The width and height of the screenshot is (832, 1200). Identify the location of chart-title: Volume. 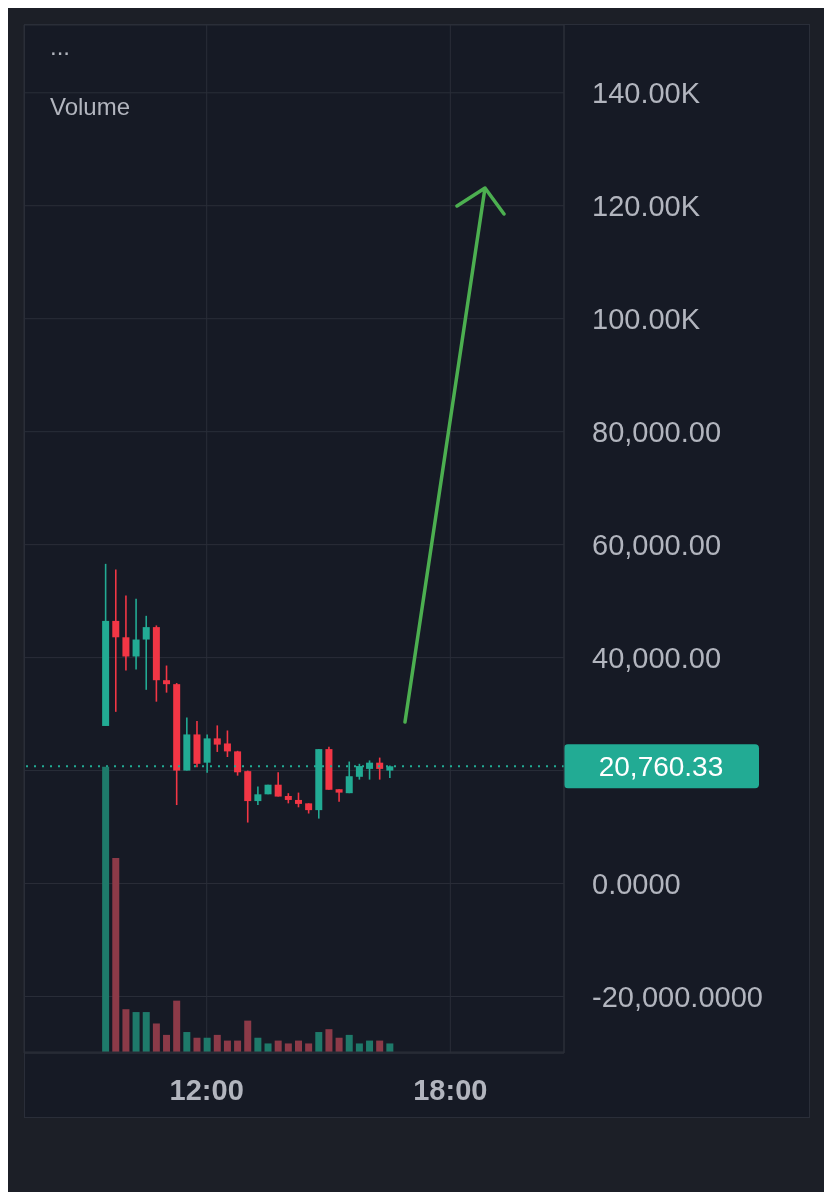
(90, 107).